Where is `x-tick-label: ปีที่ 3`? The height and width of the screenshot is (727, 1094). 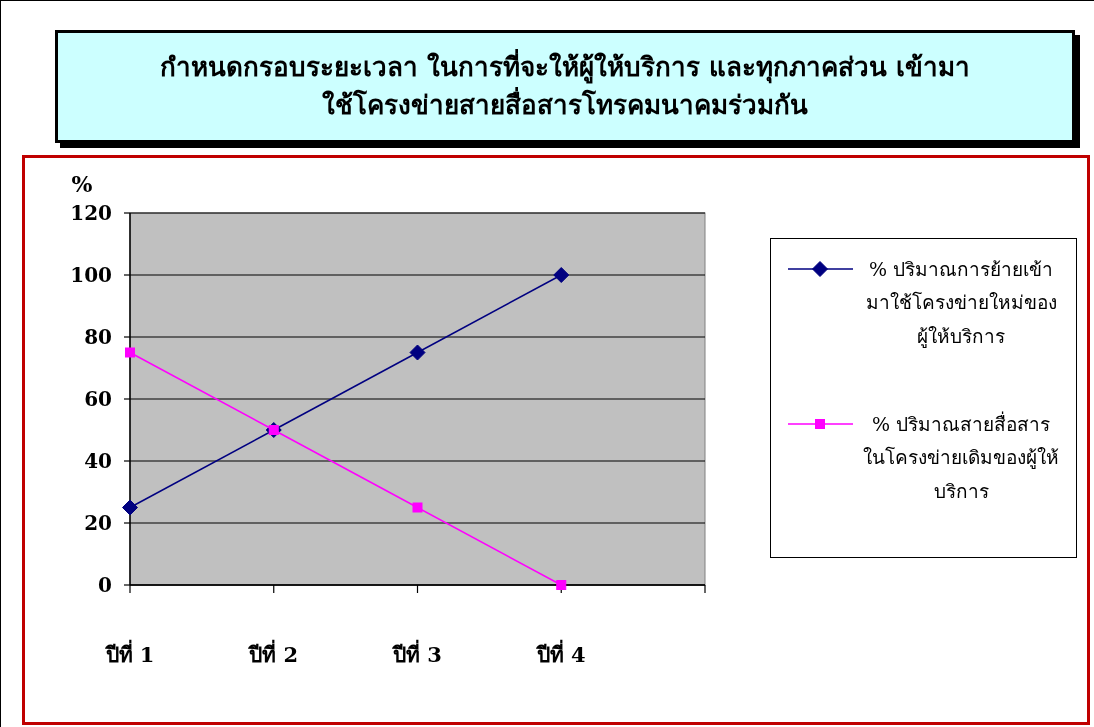 x-tick-label: ปีที่ 3 is located at coordinates (416, 653).